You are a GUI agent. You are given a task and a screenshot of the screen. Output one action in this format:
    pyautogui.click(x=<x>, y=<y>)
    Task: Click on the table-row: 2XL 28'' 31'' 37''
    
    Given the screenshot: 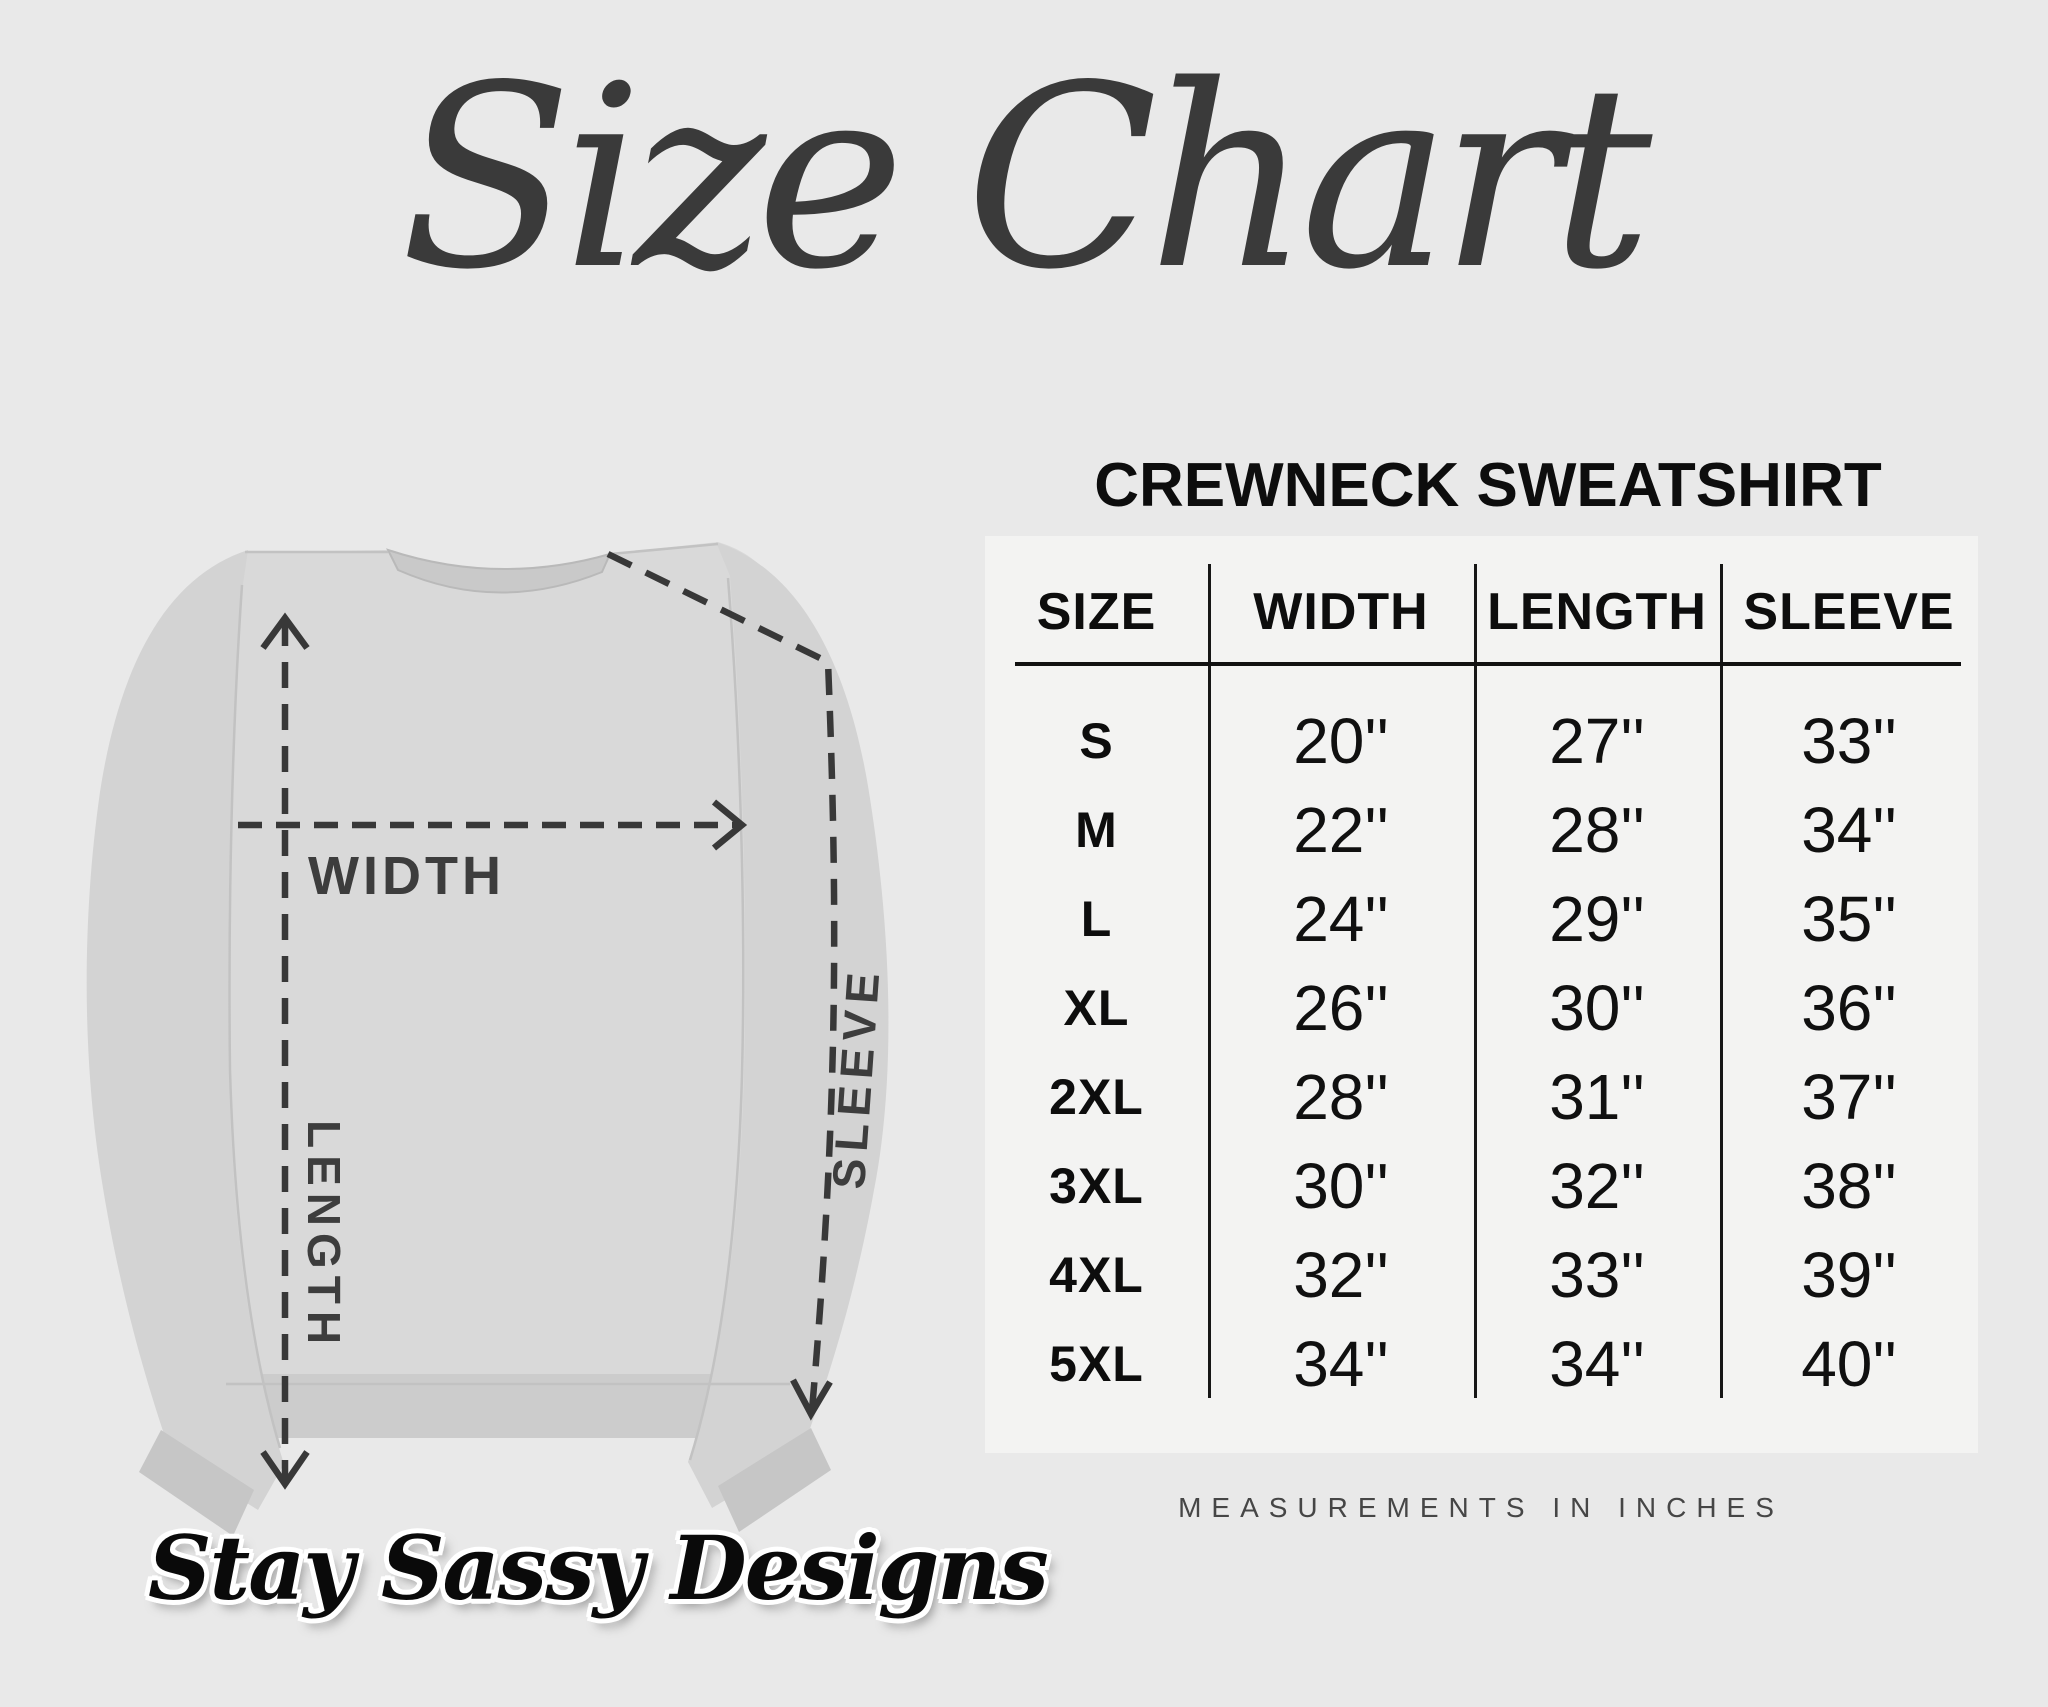 What is the action you would take?
    pyautogui.click(x=1481, y=1096)
    